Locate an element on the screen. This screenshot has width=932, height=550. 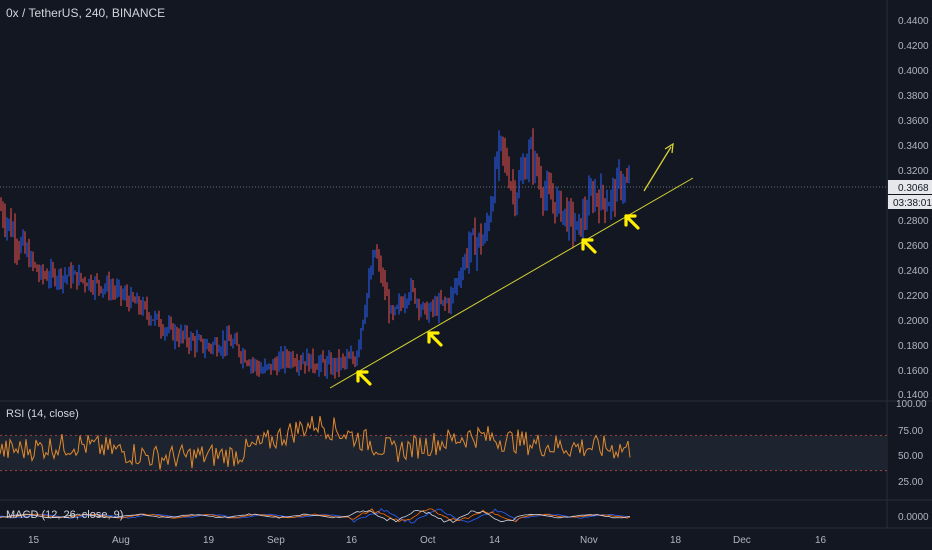
rsi-label: RSI (14, close) is located at coordinates (42, 414).